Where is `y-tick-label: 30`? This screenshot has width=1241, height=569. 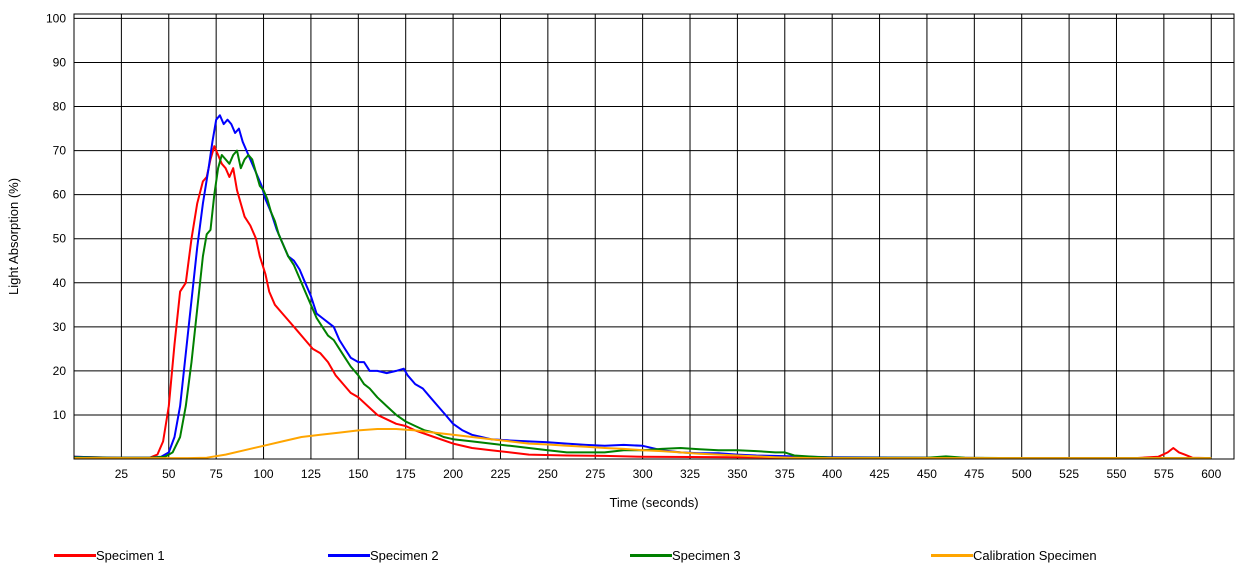
y-tick-label: 30 is located at coordinates (60, 327).